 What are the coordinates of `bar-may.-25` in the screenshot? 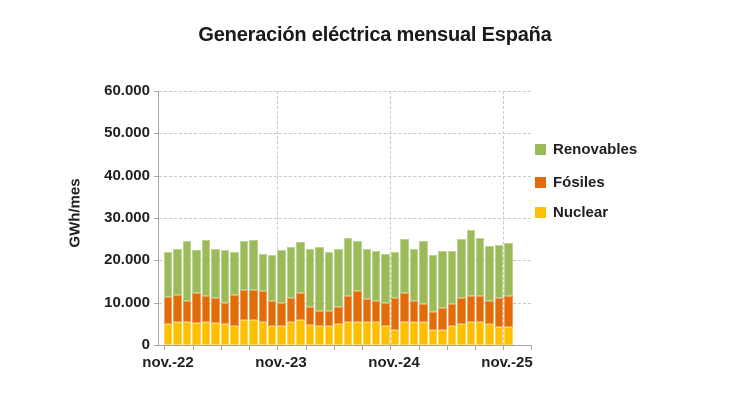 It's located at (452, 297).